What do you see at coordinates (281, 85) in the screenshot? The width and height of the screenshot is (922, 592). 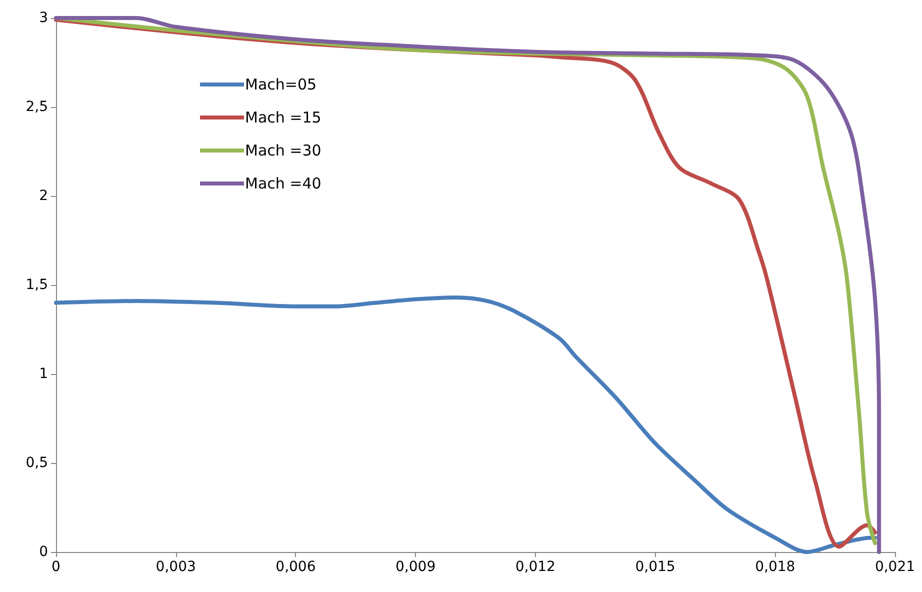 I see `legend-label: Mach=05` at bounding box center [281, 85].